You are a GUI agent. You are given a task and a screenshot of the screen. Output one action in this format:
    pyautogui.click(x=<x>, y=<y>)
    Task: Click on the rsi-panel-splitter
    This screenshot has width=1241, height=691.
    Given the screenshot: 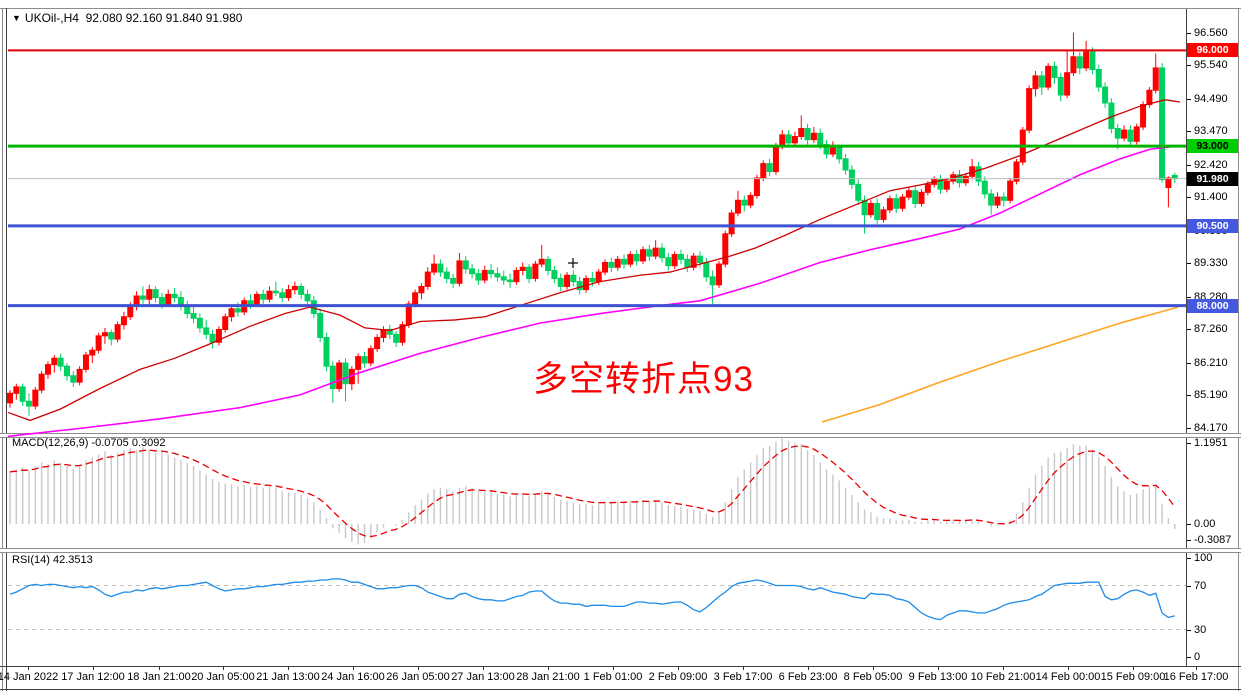 What is the action you would take?
    pyautogui.click(x=620, y=550)
    